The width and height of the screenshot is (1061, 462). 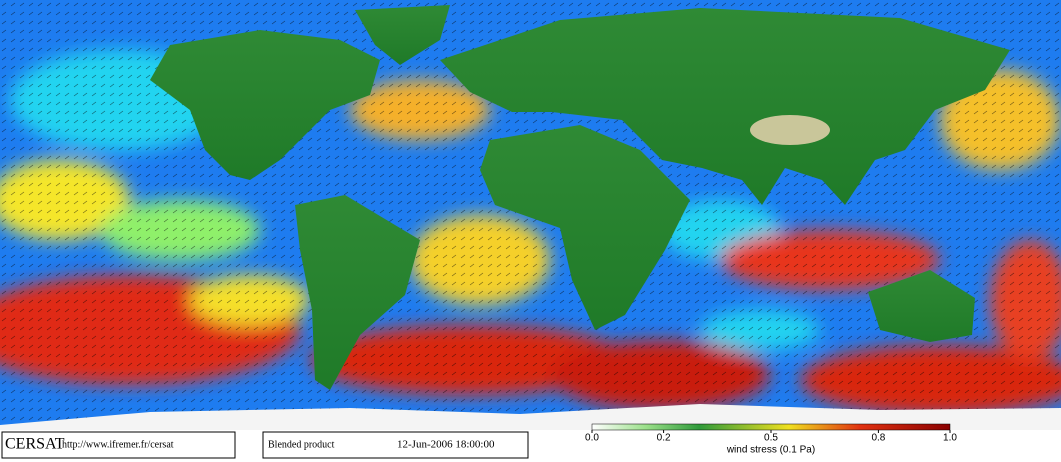 What do you see at coordinates (585, 227) in the screenshot?
I see `africa` at bounding box center [585, 227].